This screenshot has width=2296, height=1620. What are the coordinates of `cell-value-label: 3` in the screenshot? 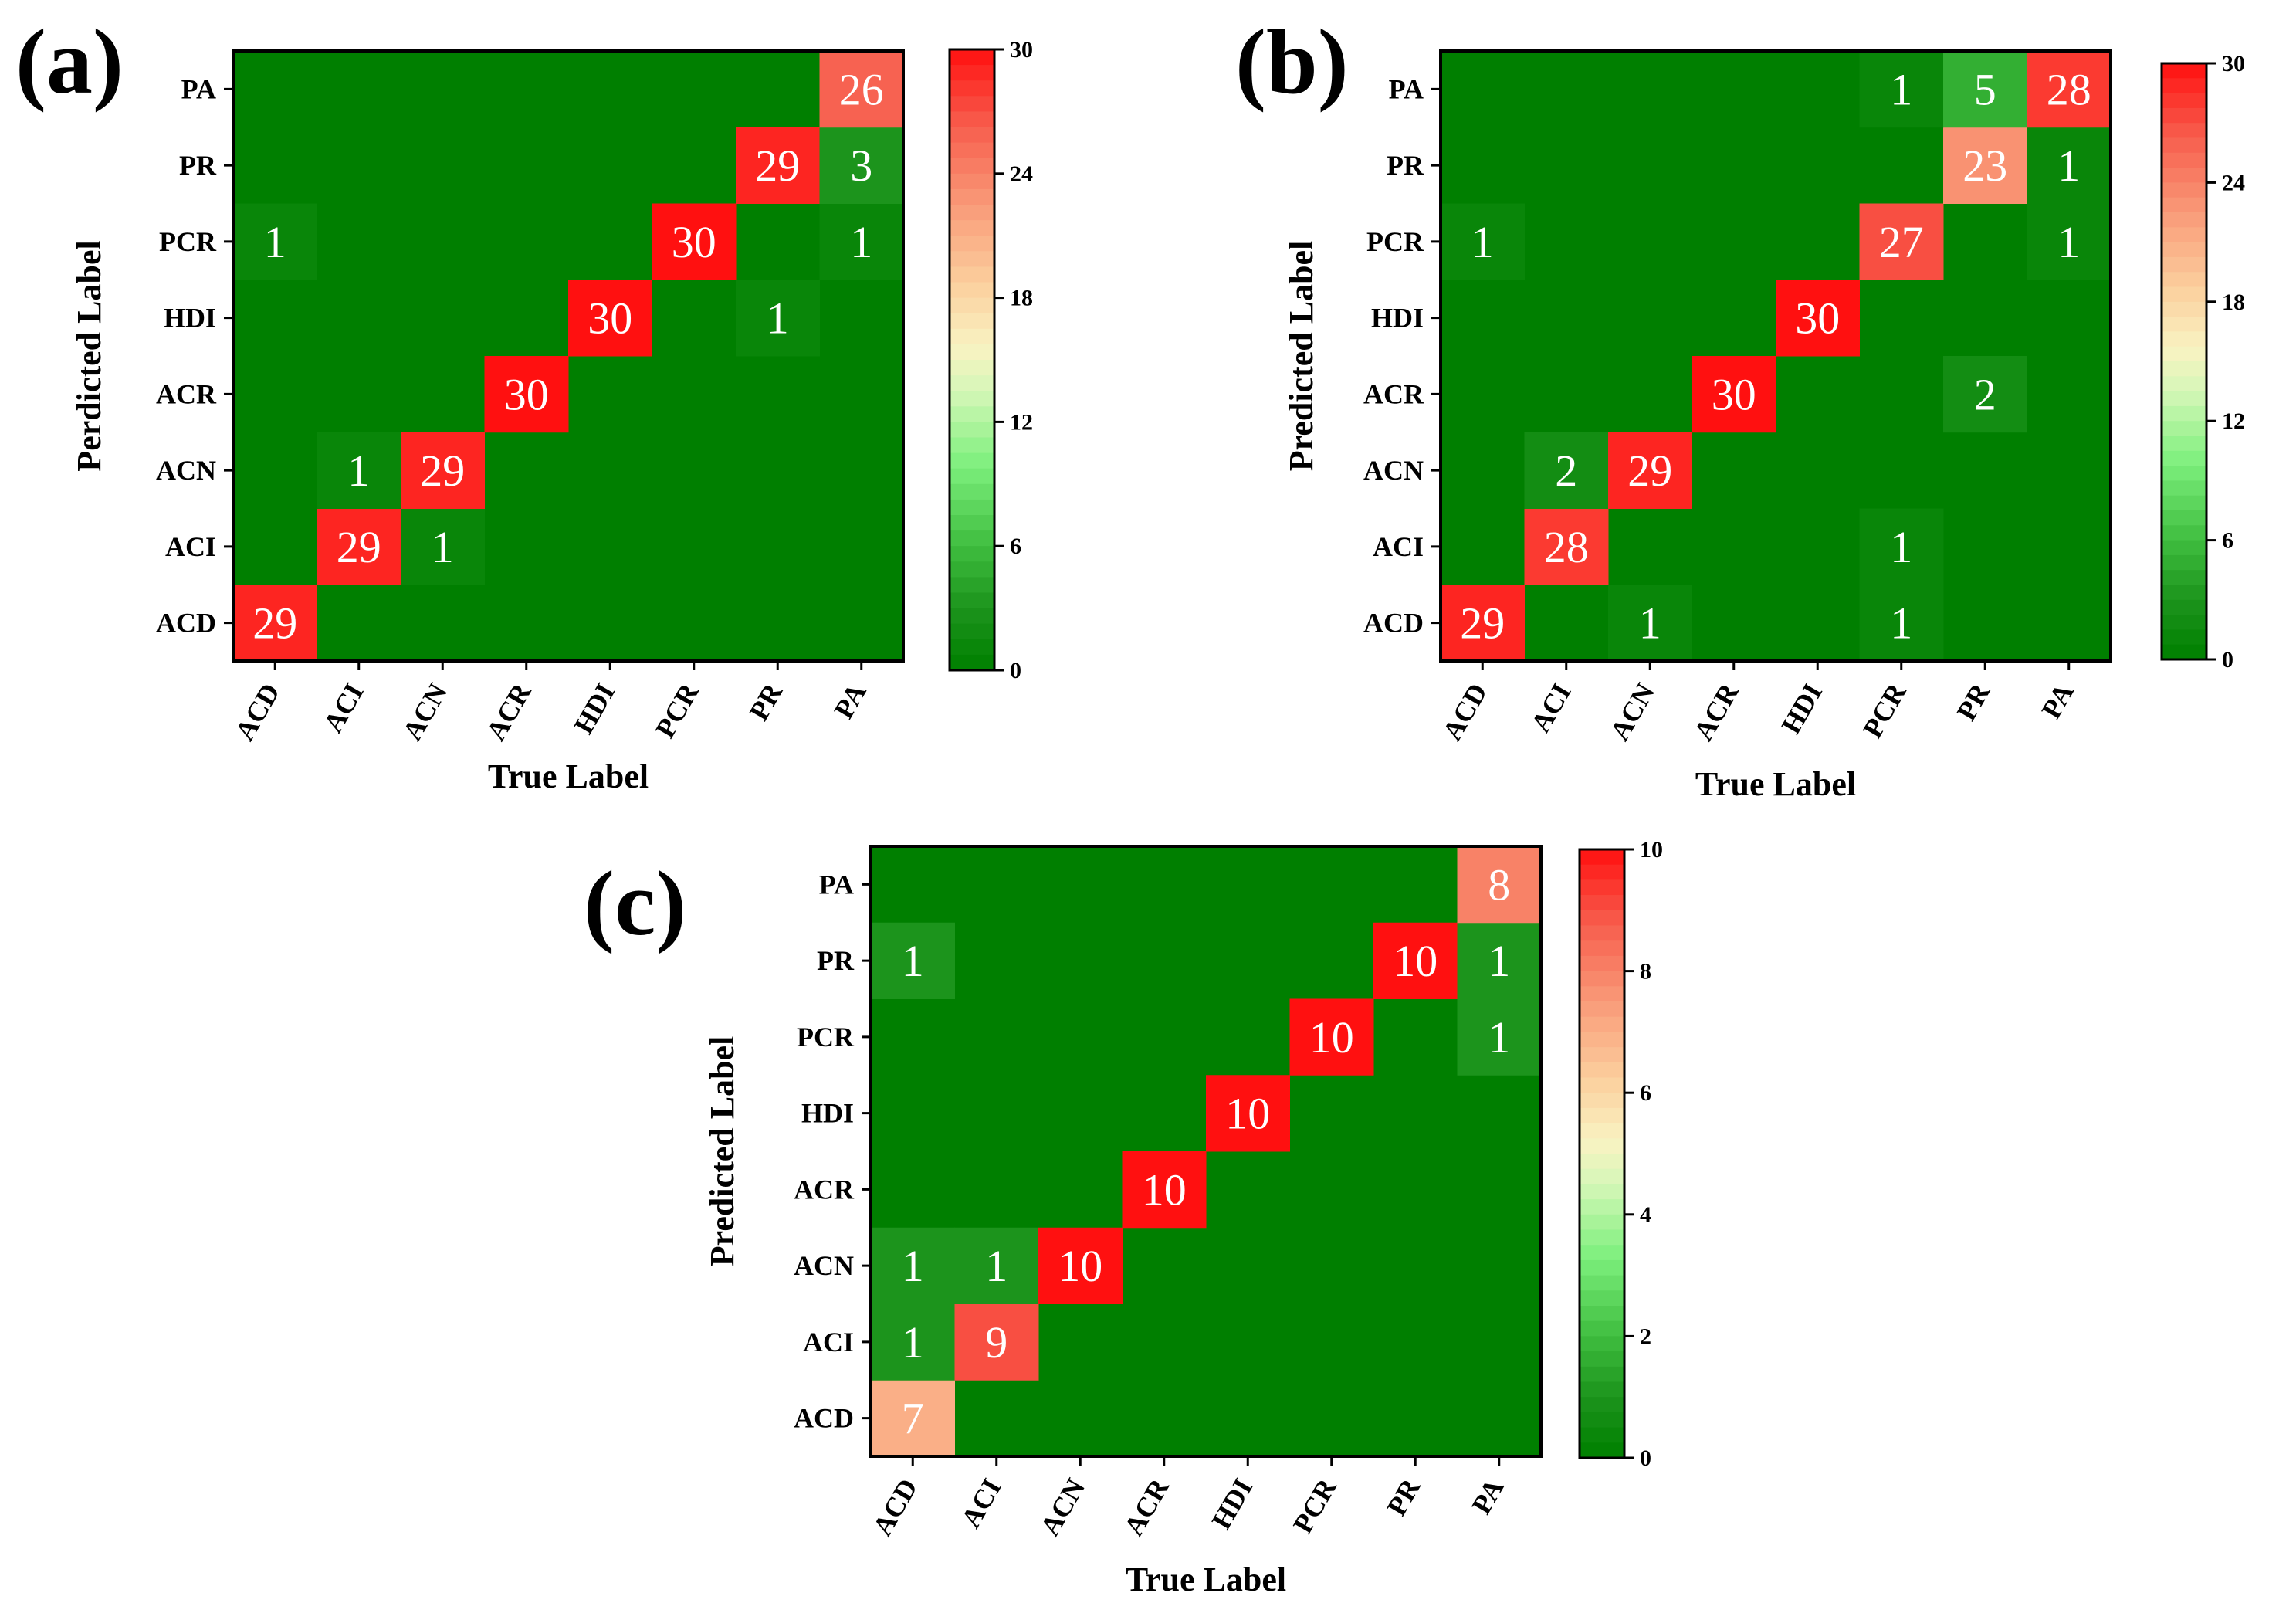 It's located at (861, 166).